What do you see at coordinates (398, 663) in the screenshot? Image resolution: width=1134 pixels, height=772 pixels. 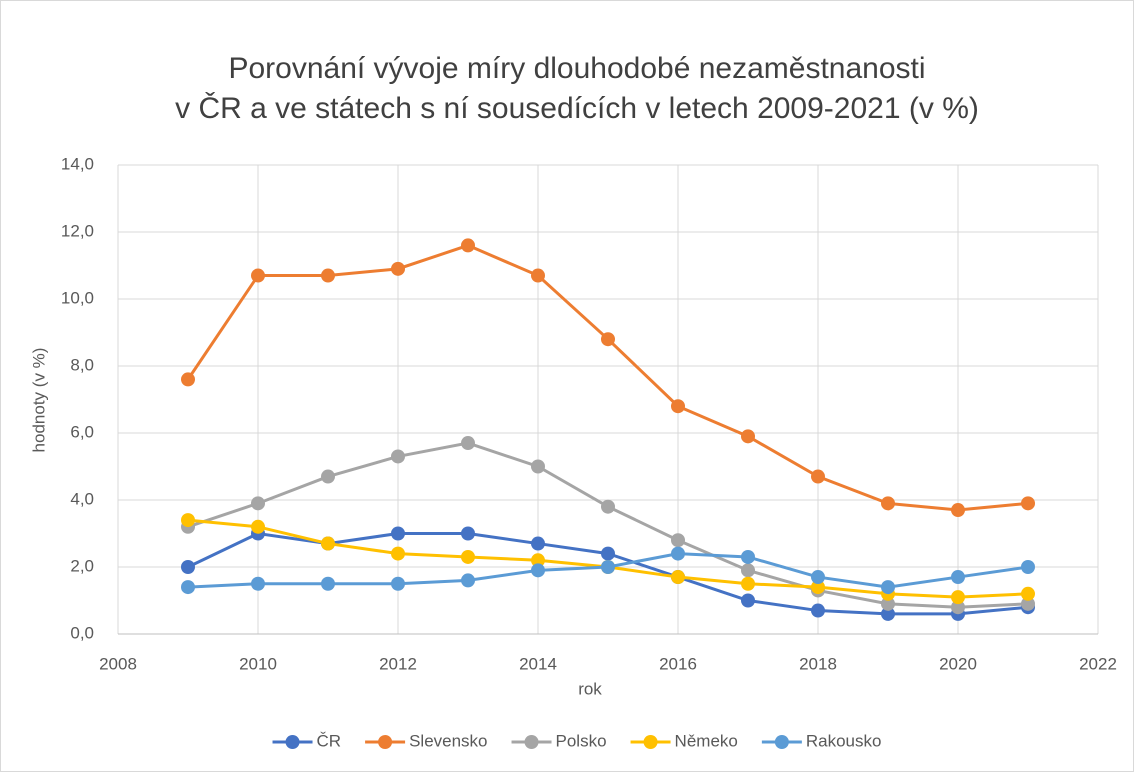 I see `x-tick-label: 2012` at bounding box center [398, 663].